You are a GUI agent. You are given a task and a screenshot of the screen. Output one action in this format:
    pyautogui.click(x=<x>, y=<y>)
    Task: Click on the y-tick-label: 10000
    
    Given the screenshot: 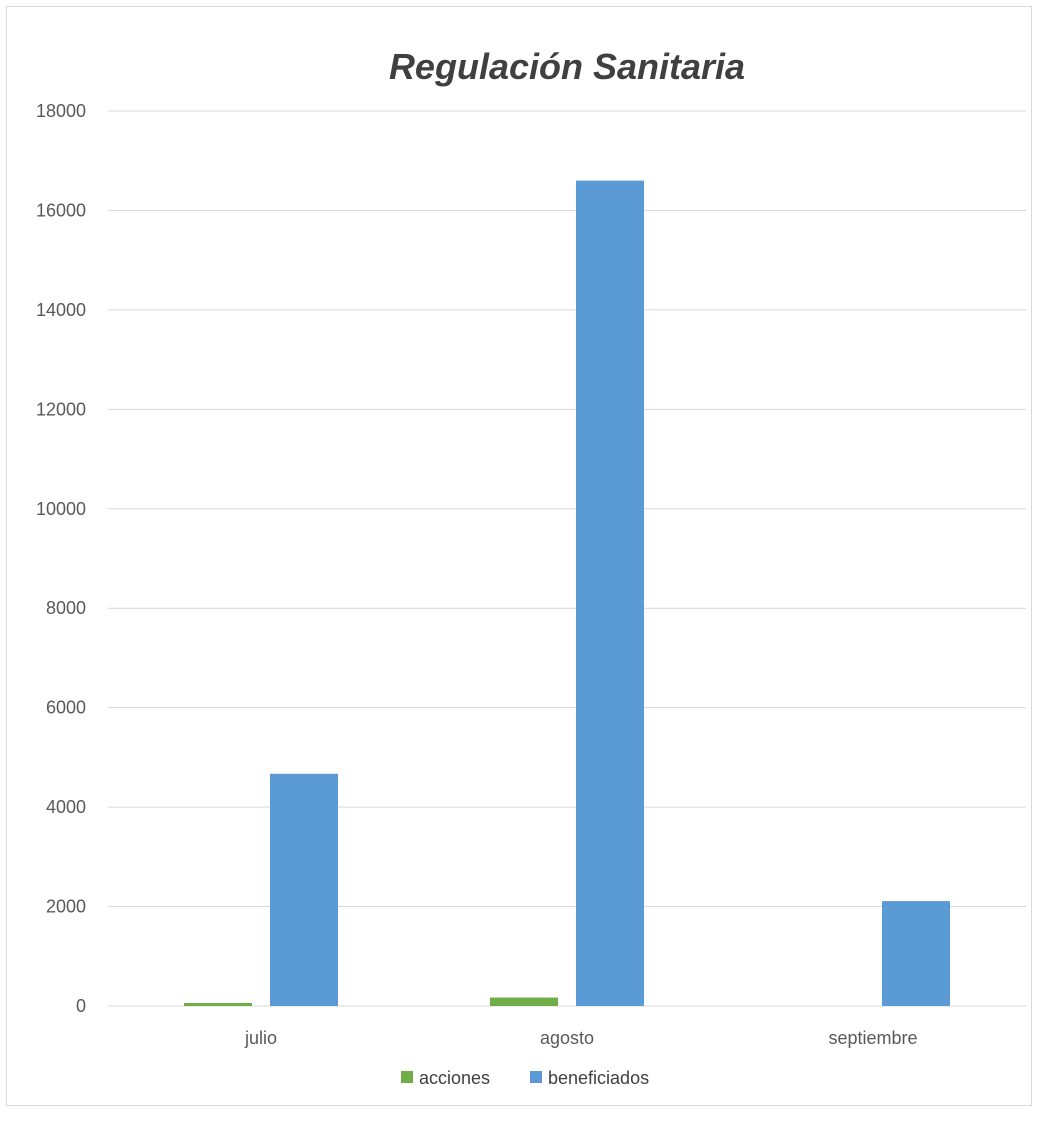 What is the action you would take?
    pyautogui.click(x=61, y=509)
    